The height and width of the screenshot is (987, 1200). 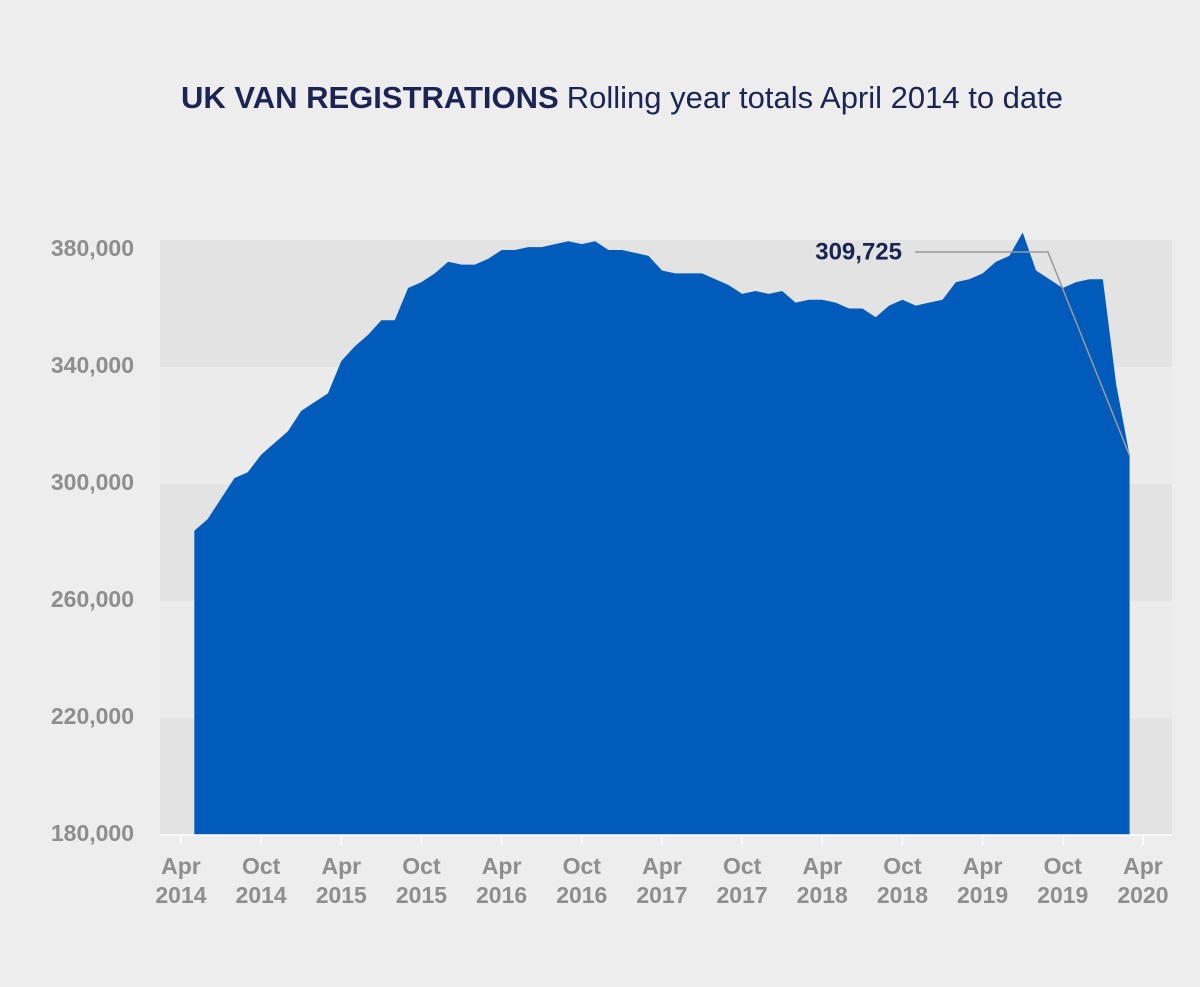 What do you see at coordinates (92, 365) in the screenshot?
I see `y-tick-label: 340,000` at bounding box center [92, 365].